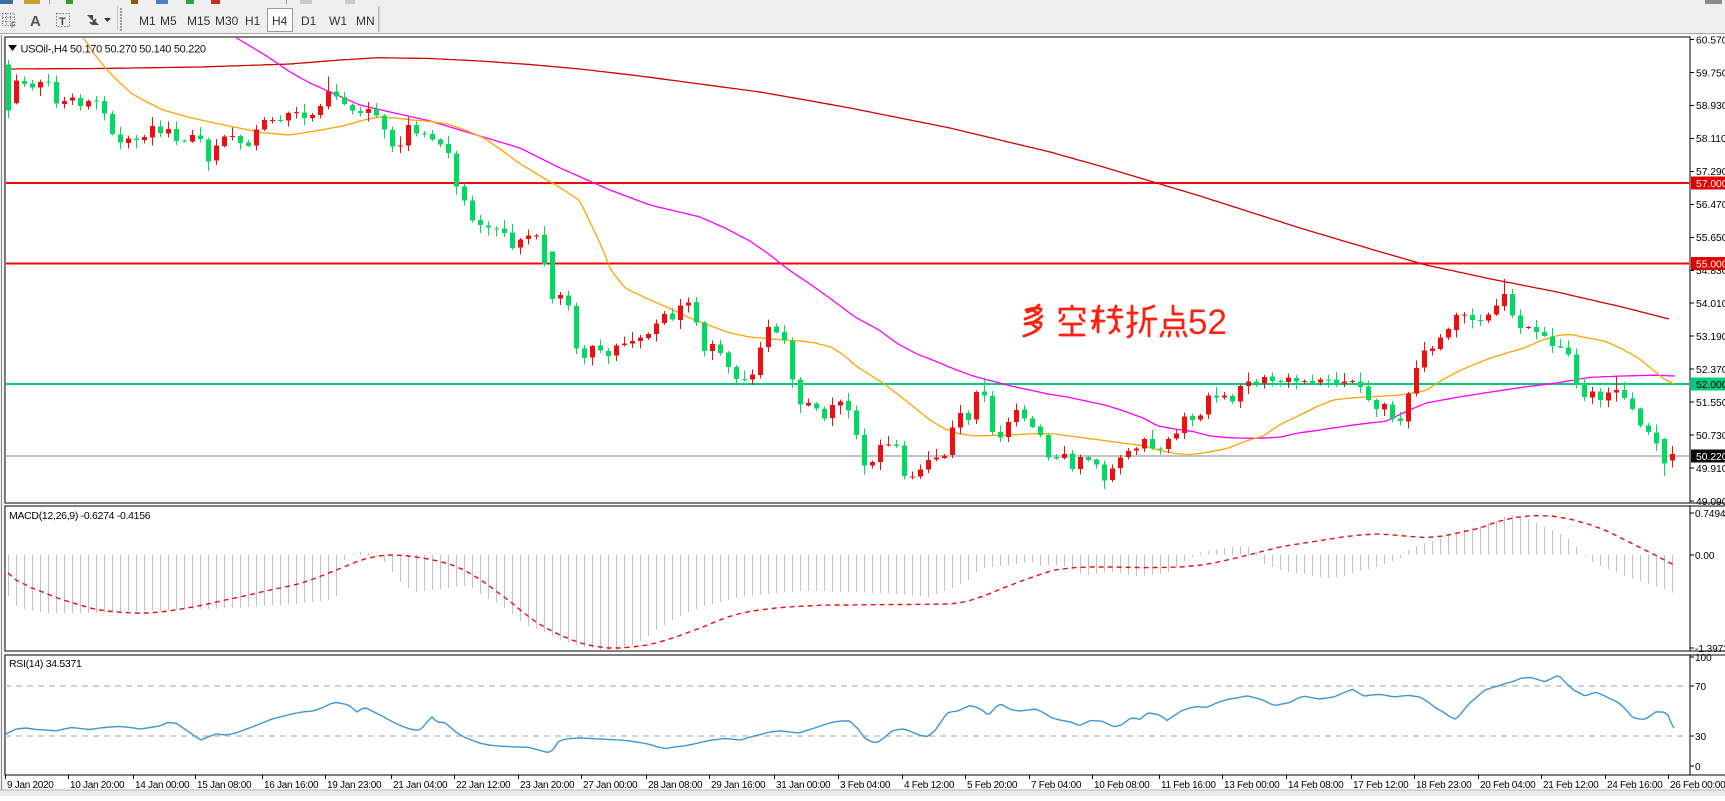 The width and height of the screenshot is (1725, 801). Describe the element at coordinates (365, 21) in the screenshot. I see `svg-text: MN` at that location.